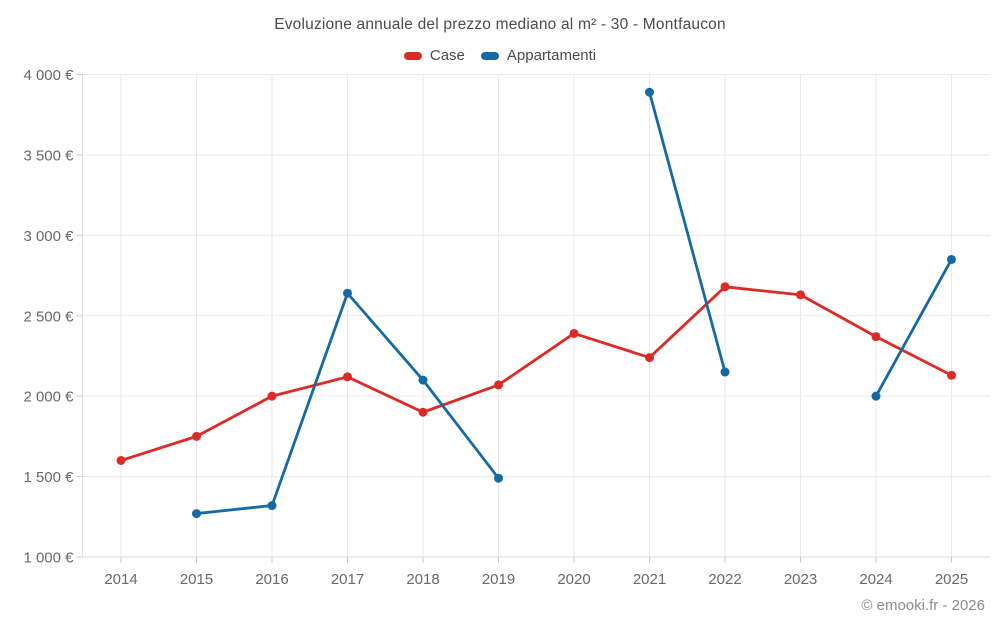  I want to click on appartamenti-point-2025, so click(951, 259).